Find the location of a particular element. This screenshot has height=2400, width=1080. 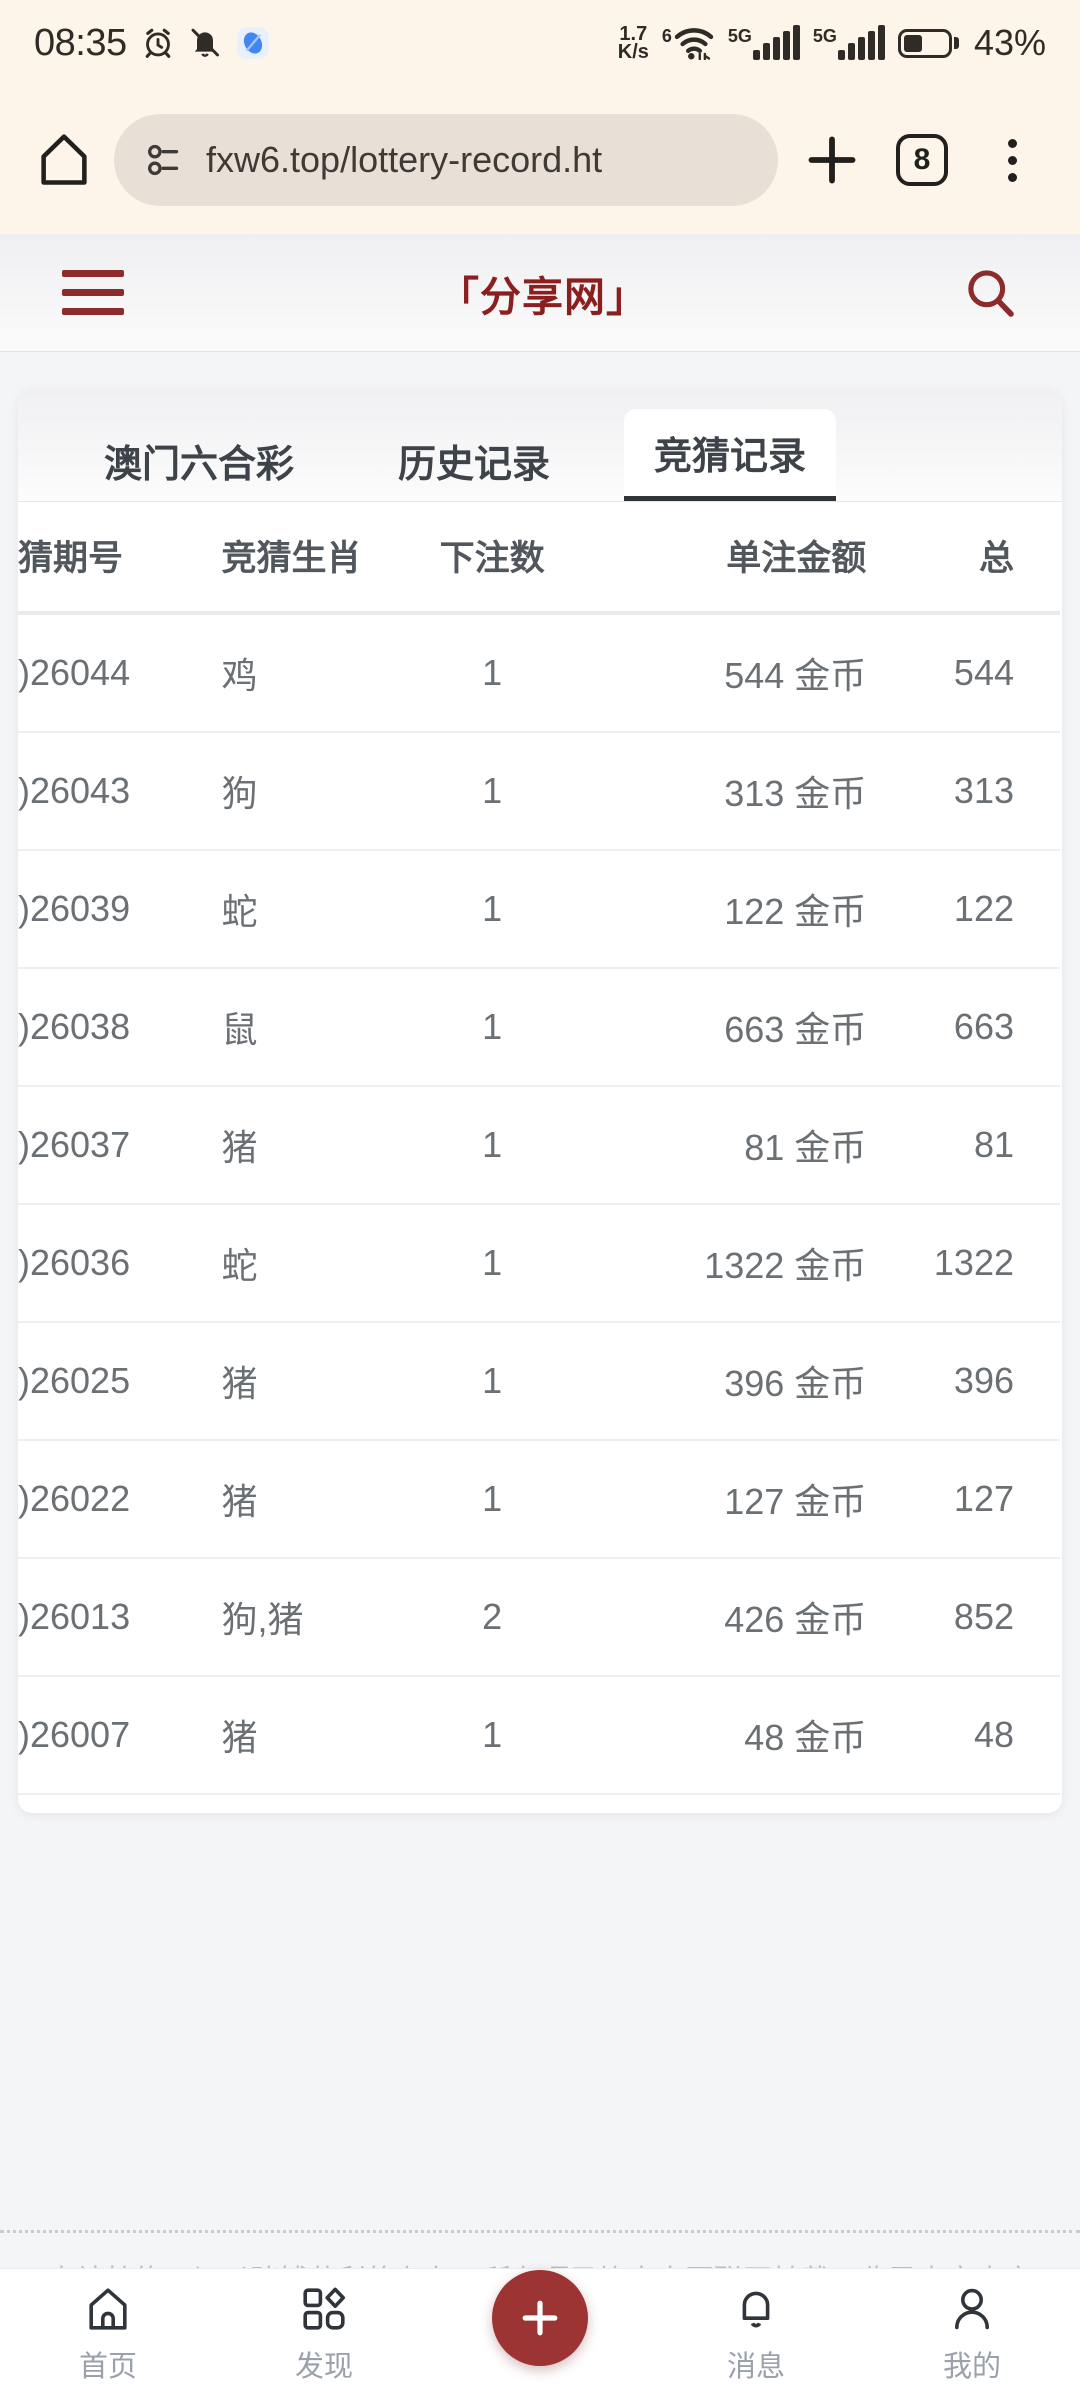

column-header-unit-amount: 单注金额 is located at coordinates (726, 558).